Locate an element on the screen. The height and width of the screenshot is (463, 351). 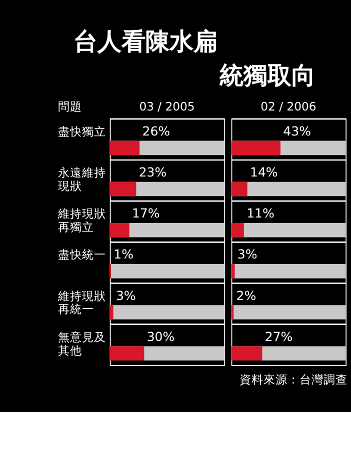
y-tick-label: 維持現狀再統一 is located at coordinates (81, 302).